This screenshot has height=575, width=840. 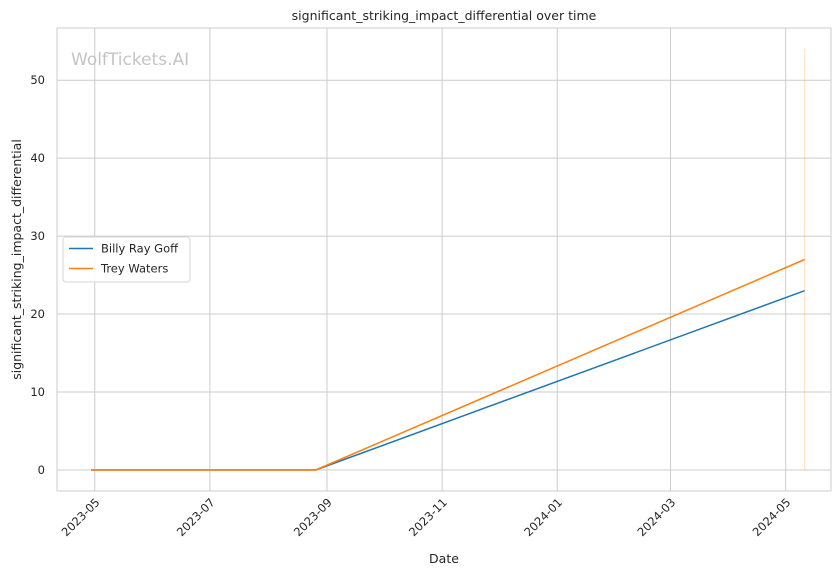 What do you see at coordinates (444, 558) in the screenshot?
I see `x-axis-title: Date` at bounding box center [444, 558].